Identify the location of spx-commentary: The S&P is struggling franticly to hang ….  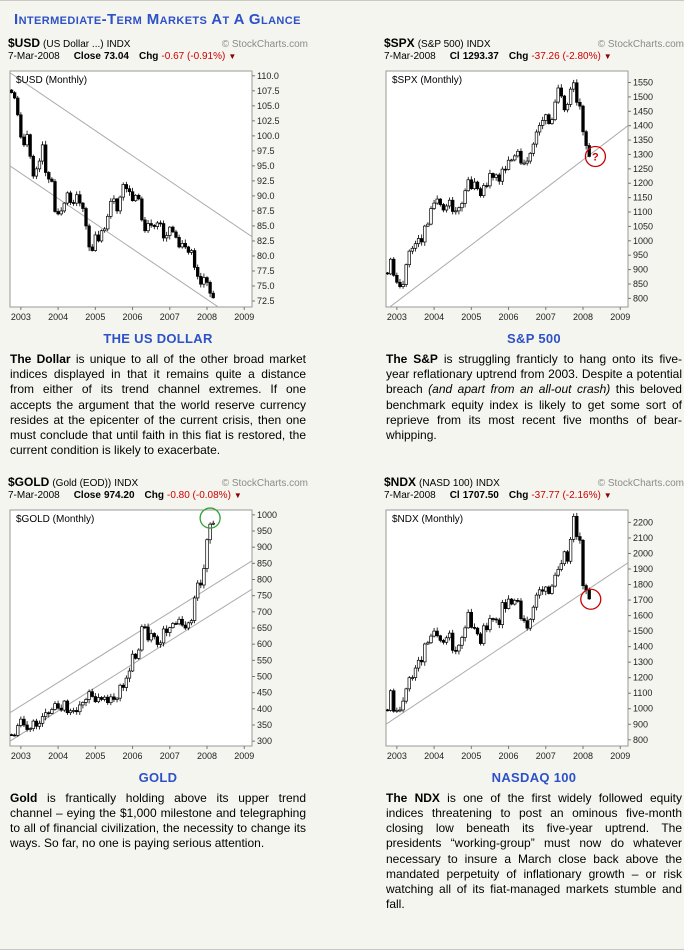
(534, 397).